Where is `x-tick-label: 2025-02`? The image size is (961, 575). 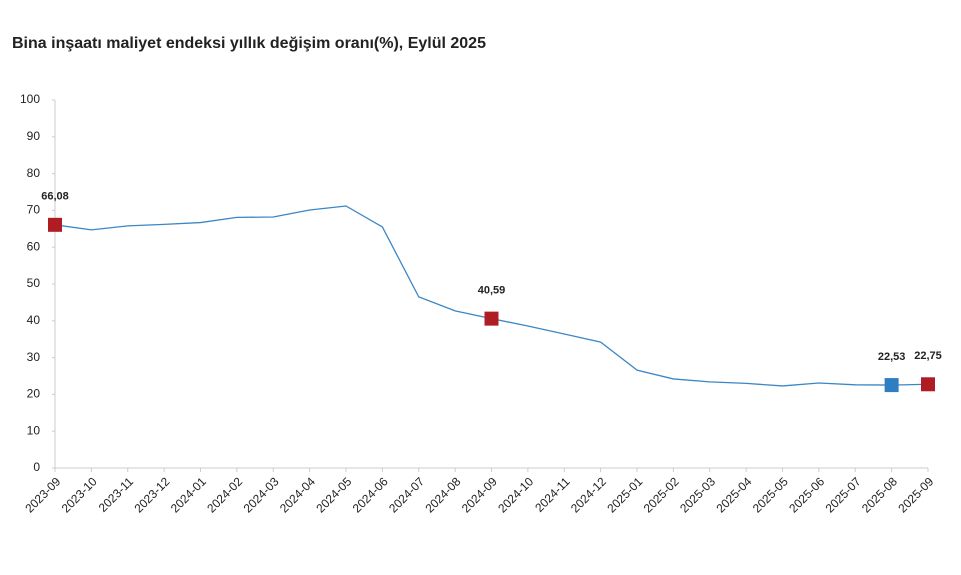
x-tick-label: 2025-02 is located at coordinates (661, 494).